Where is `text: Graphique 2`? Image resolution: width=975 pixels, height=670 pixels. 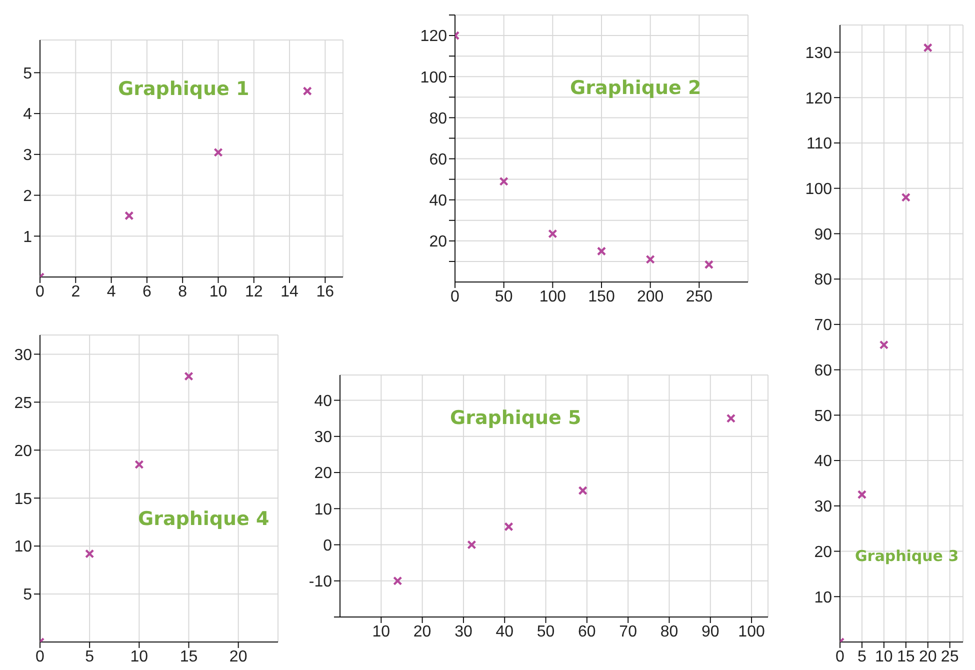
text: Graphique 2 is located at coordinates (636, 88).